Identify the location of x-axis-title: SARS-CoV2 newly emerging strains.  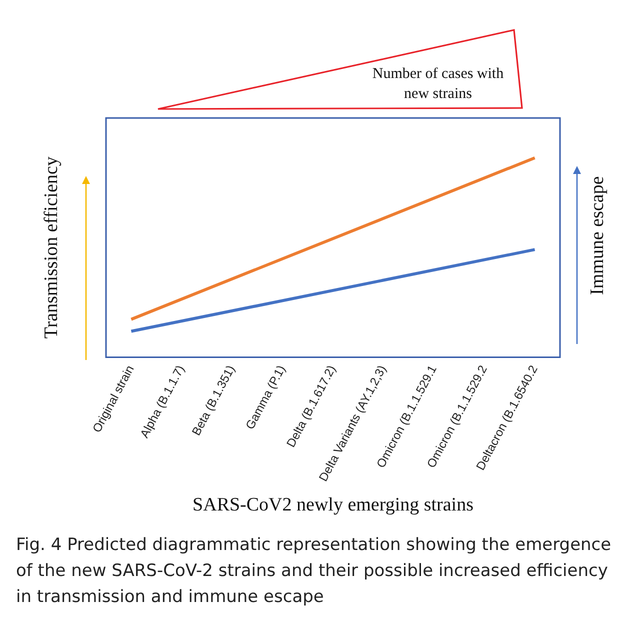
(333, 505).